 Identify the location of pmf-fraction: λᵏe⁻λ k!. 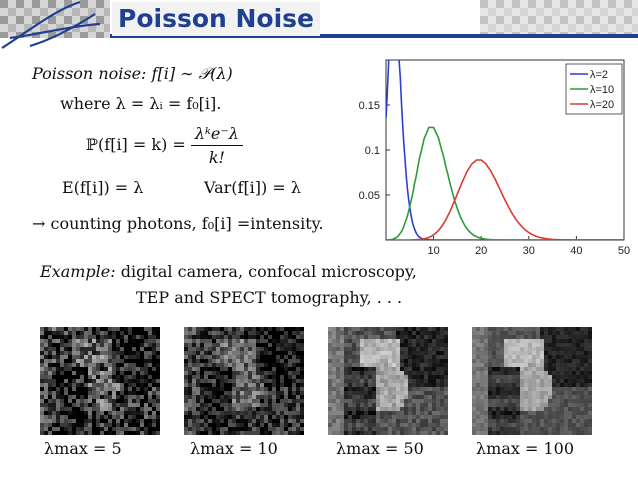
(216, 145).